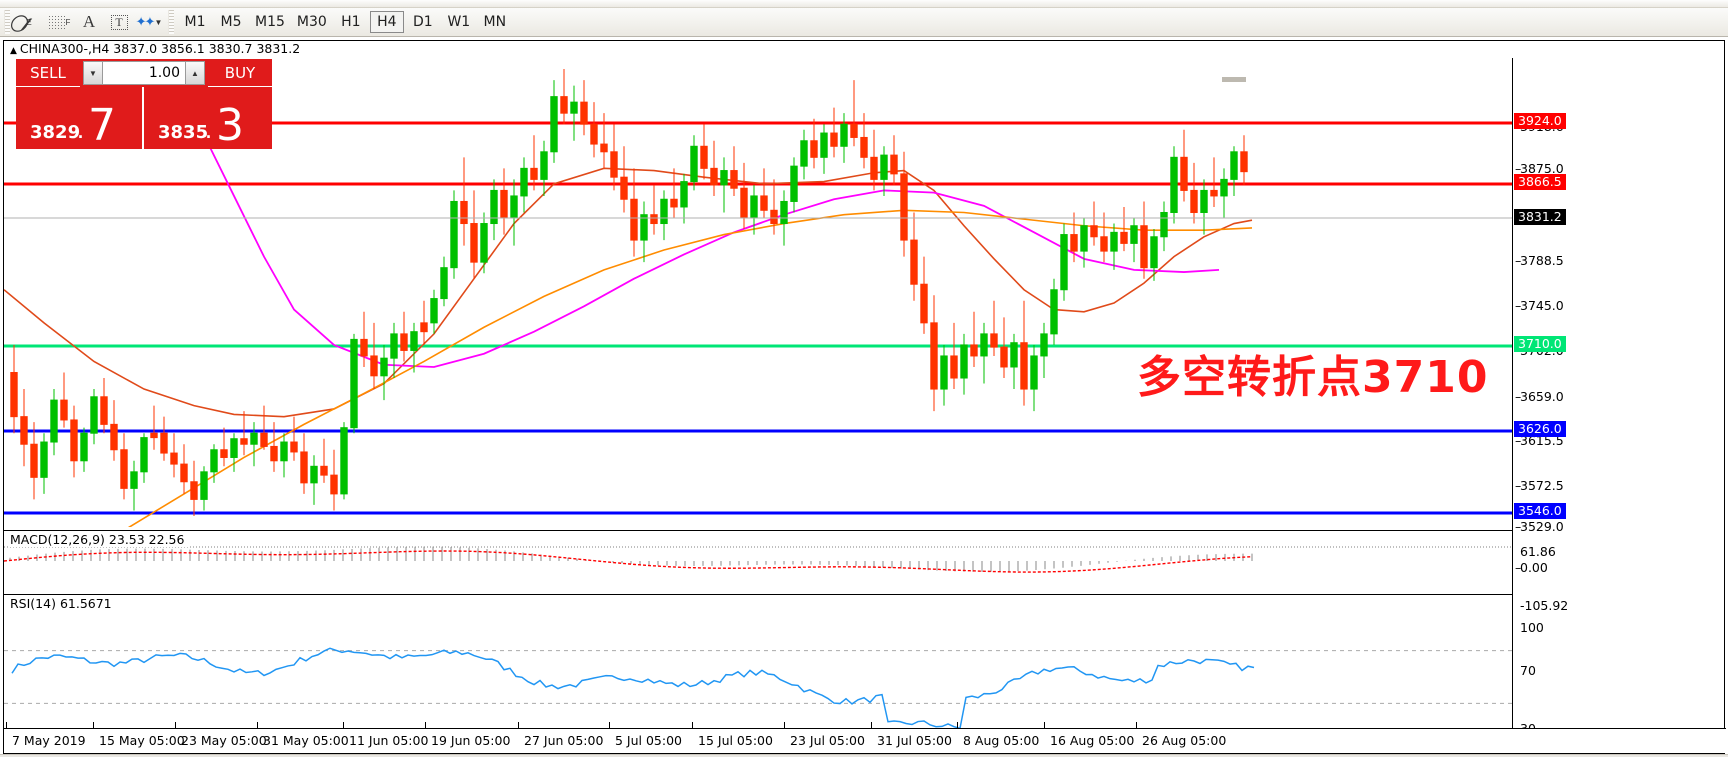 The height and width of the screenshot is (757, 1728). I want to click on buy-price-box: 3835 . 3, so click(208, 119).